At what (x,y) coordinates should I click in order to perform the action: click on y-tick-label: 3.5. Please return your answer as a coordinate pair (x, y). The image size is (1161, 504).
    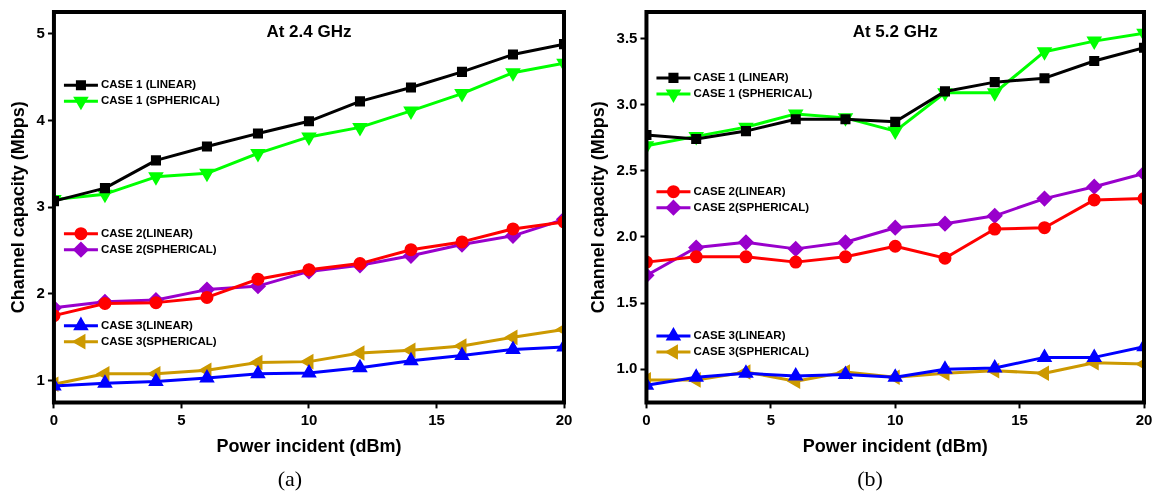
    Looking at the image, I should click on (627, 37).